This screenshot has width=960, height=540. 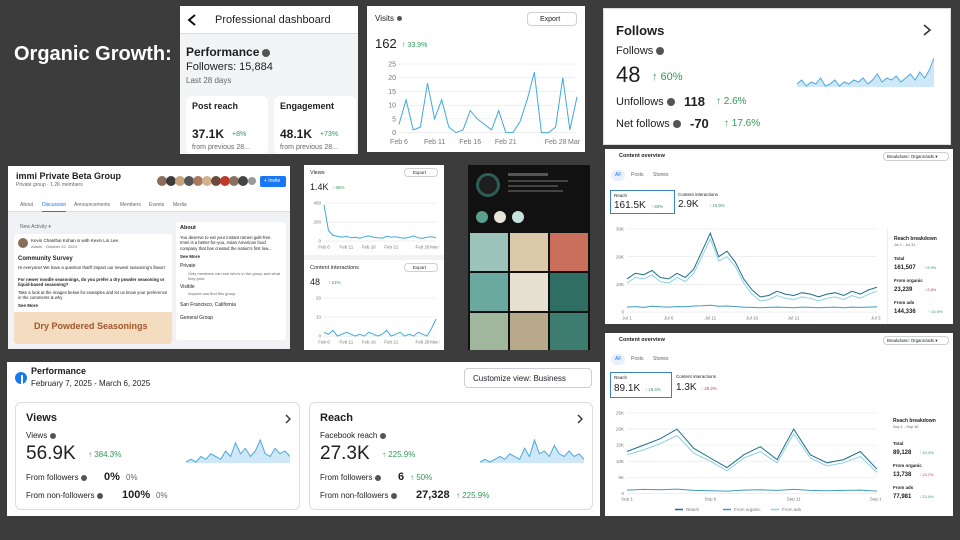 What do you see at coordinates (157, 205) in the screenshot?
I see `tab: Events` at bounding box center [157, 205].